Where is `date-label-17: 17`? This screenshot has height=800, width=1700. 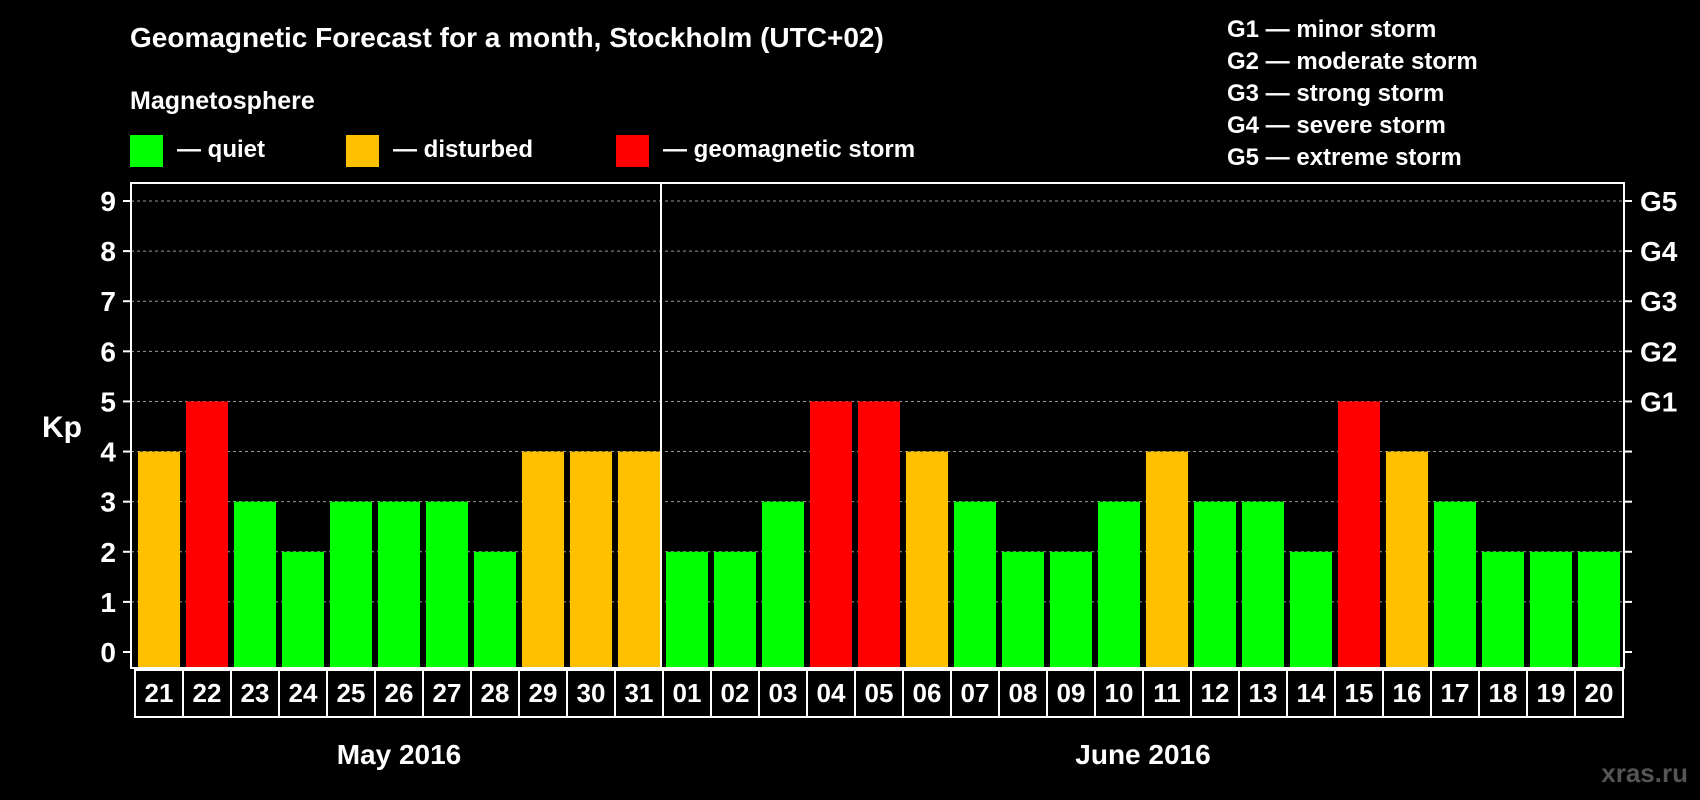
date-label-17: 17 is located at coordinates (1455, 693).